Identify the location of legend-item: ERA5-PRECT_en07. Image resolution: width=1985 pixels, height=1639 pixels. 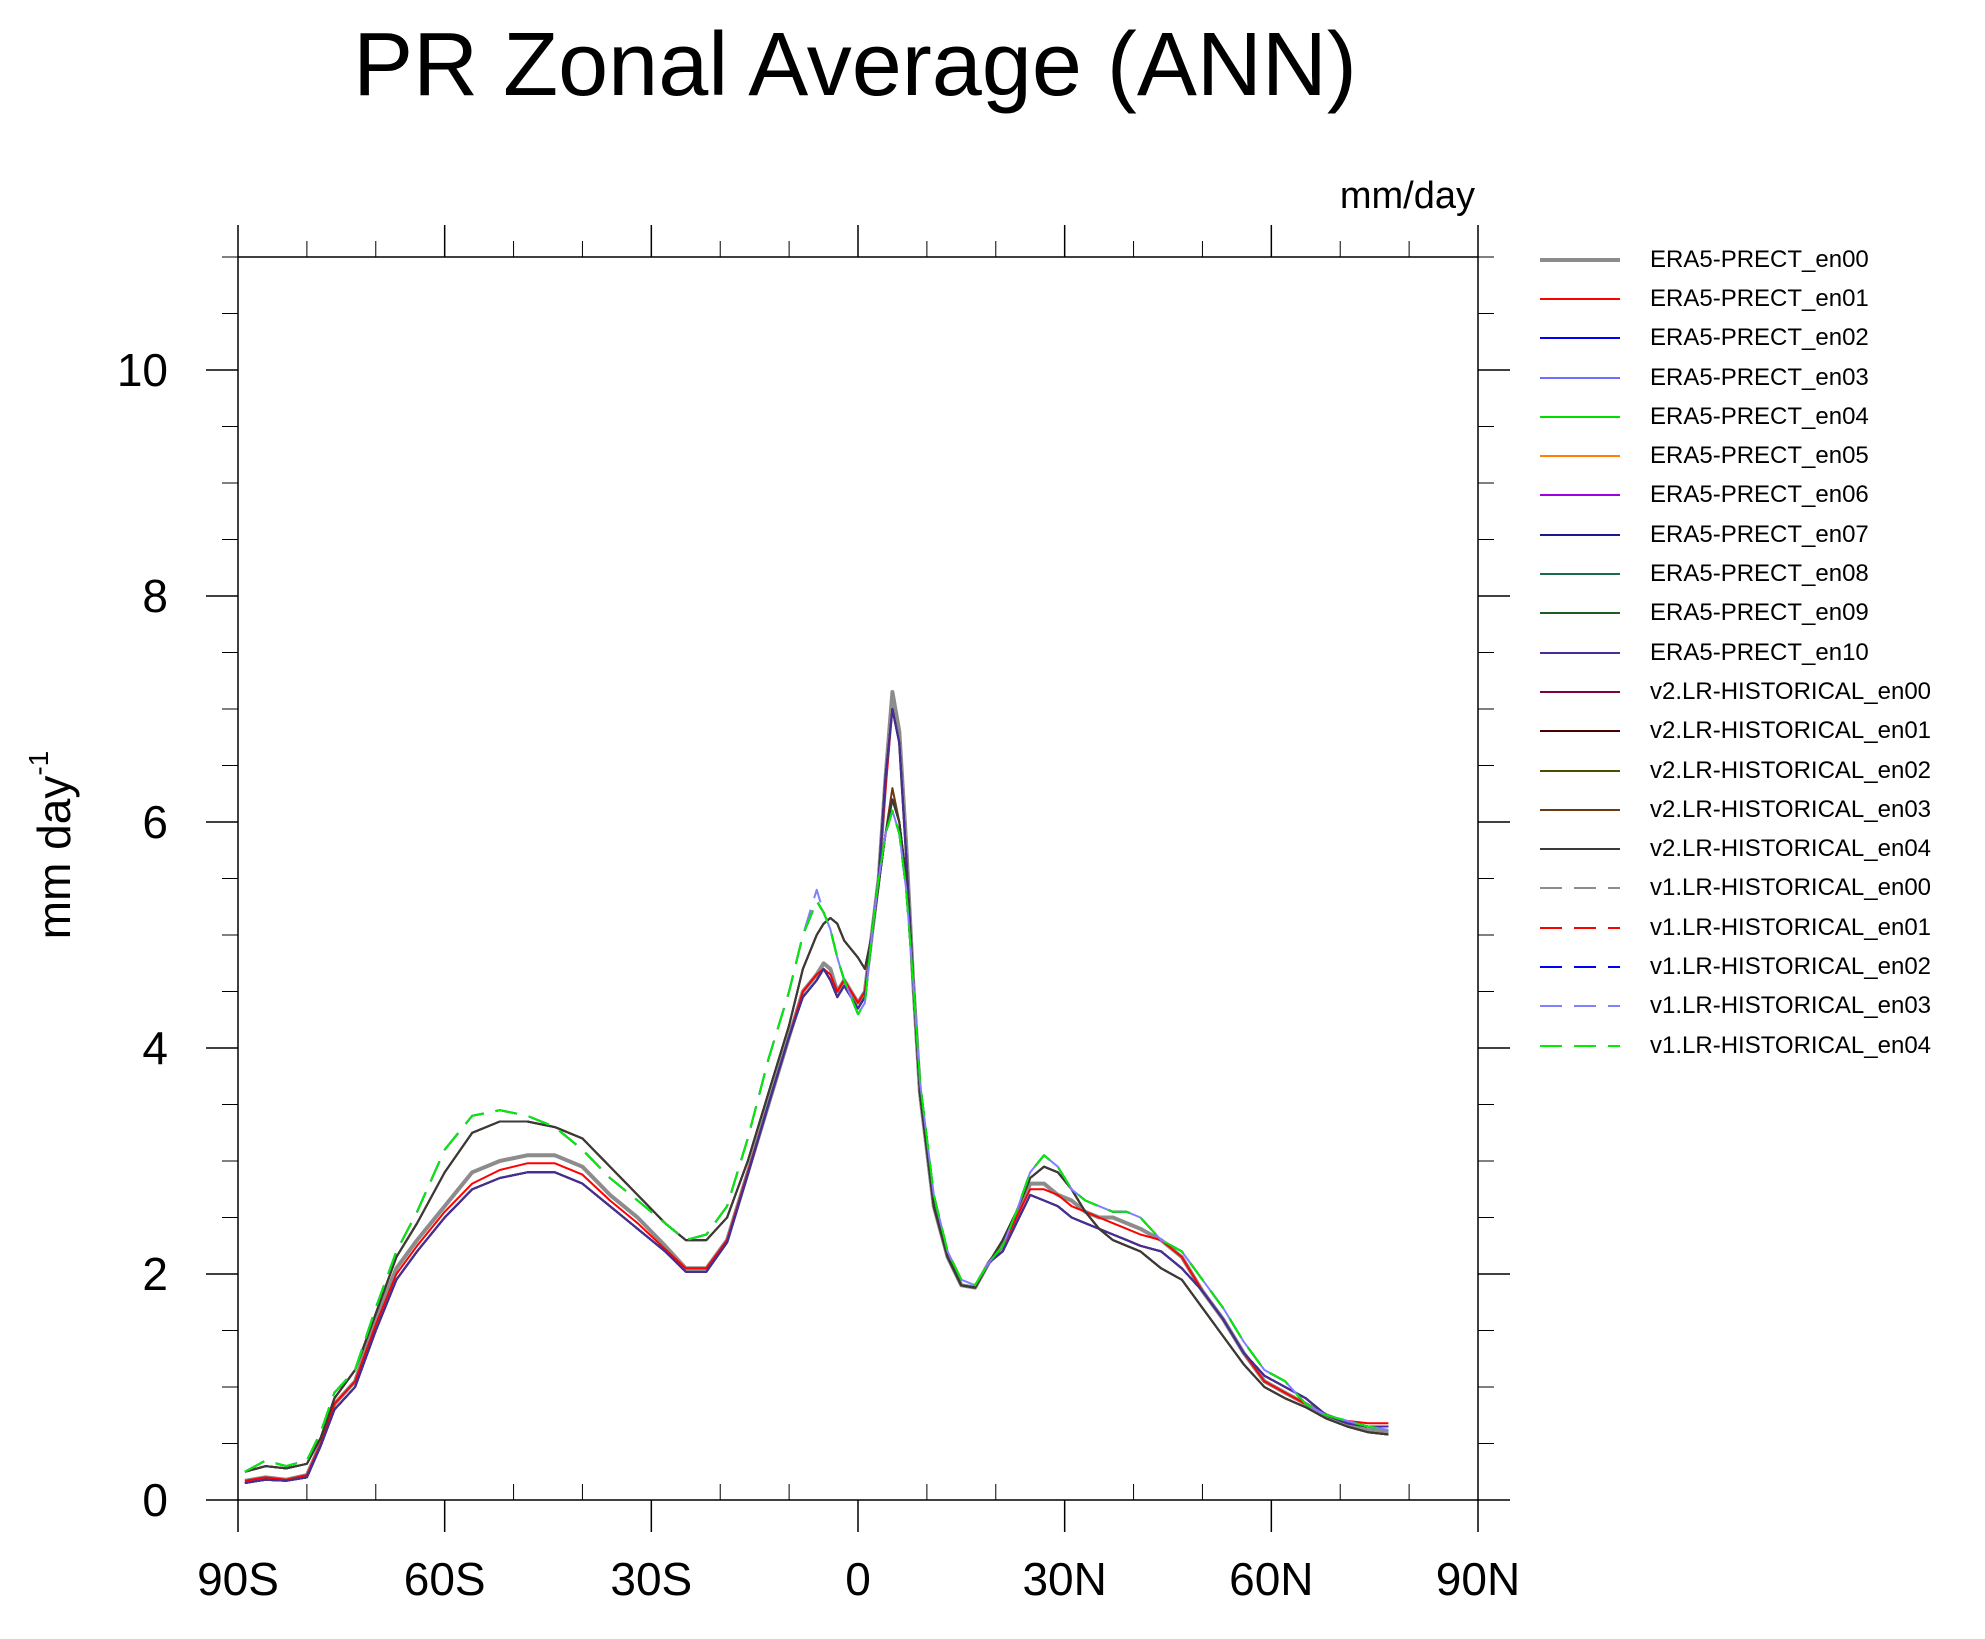
(1735, 534).